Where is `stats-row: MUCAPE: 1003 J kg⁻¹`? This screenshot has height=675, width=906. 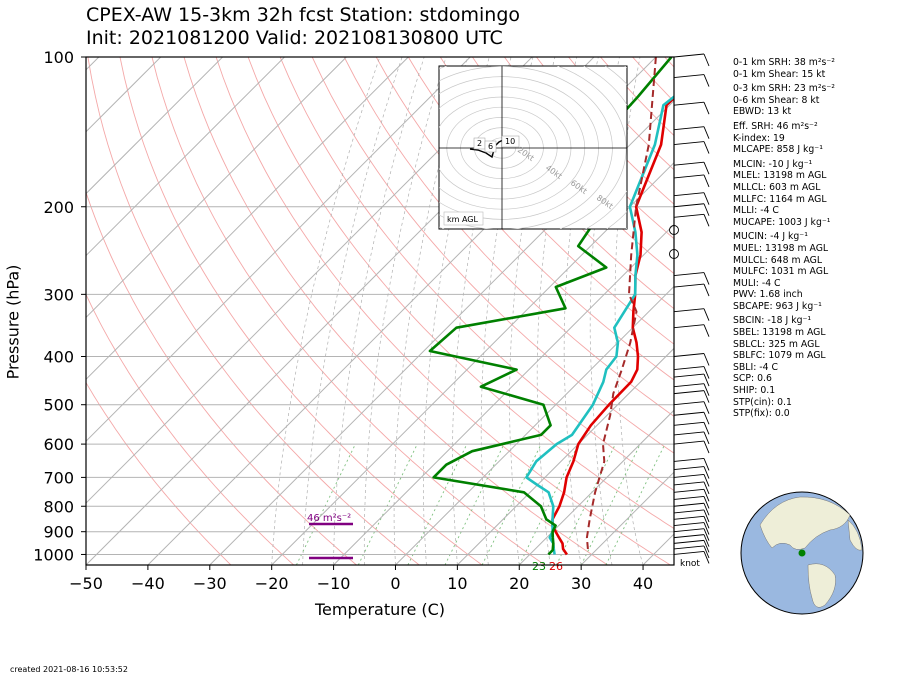
stats-row: MUCAPE: 1003 J kg⁻¹ is located at coordinates (782, 222).